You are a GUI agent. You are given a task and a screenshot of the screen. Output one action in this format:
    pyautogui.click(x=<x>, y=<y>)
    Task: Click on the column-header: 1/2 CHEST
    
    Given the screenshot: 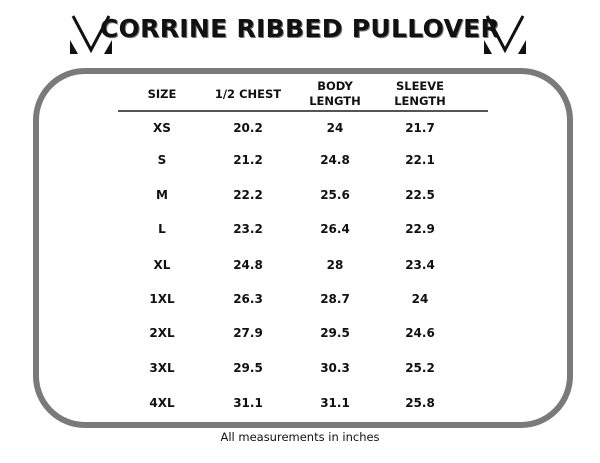 What is the action you would take?
    pyautogui.click(x=248, y=94)
    